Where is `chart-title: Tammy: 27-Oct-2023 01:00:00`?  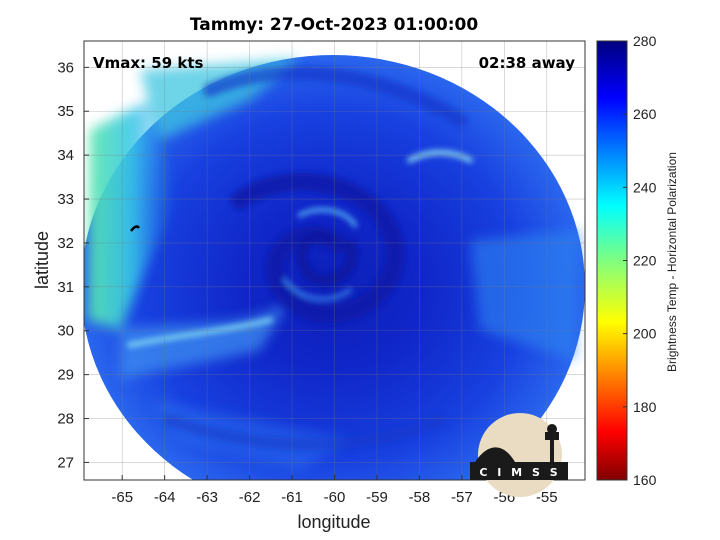 chart-title: Tammy: 27-Oct-2023 01:00:00 is located at coordinates (334, 25).